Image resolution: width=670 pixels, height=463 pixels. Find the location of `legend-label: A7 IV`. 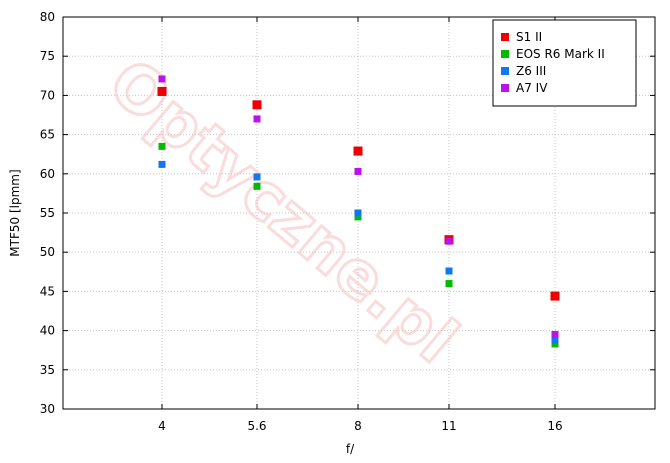

legend-label: A7 IV is located at coordinates (532, 88).